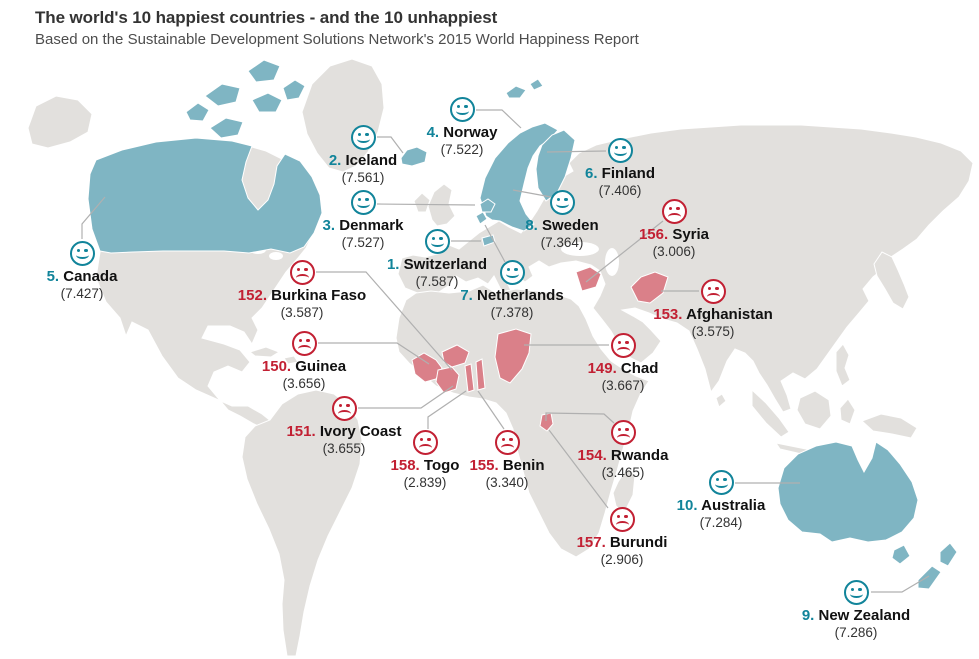  Describe the element at coordinates (856, 633) in the screenshot. I see `country-score: (7.286)` at that location.